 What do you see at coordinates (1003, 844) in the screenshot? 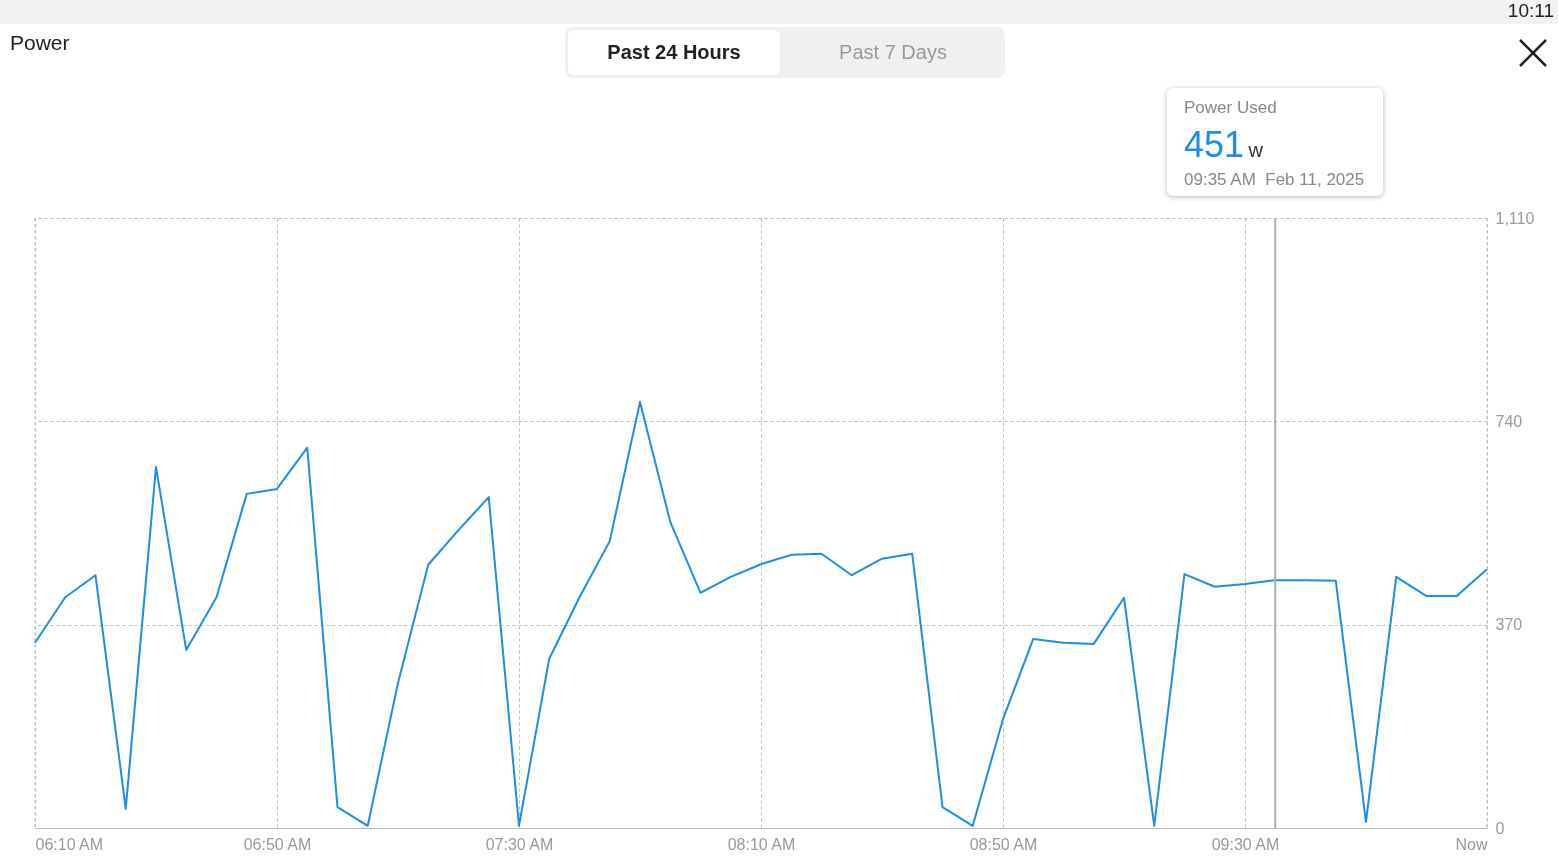
I see `x-tick-label: 08:50 AM` at bounding box center [1003, 844].